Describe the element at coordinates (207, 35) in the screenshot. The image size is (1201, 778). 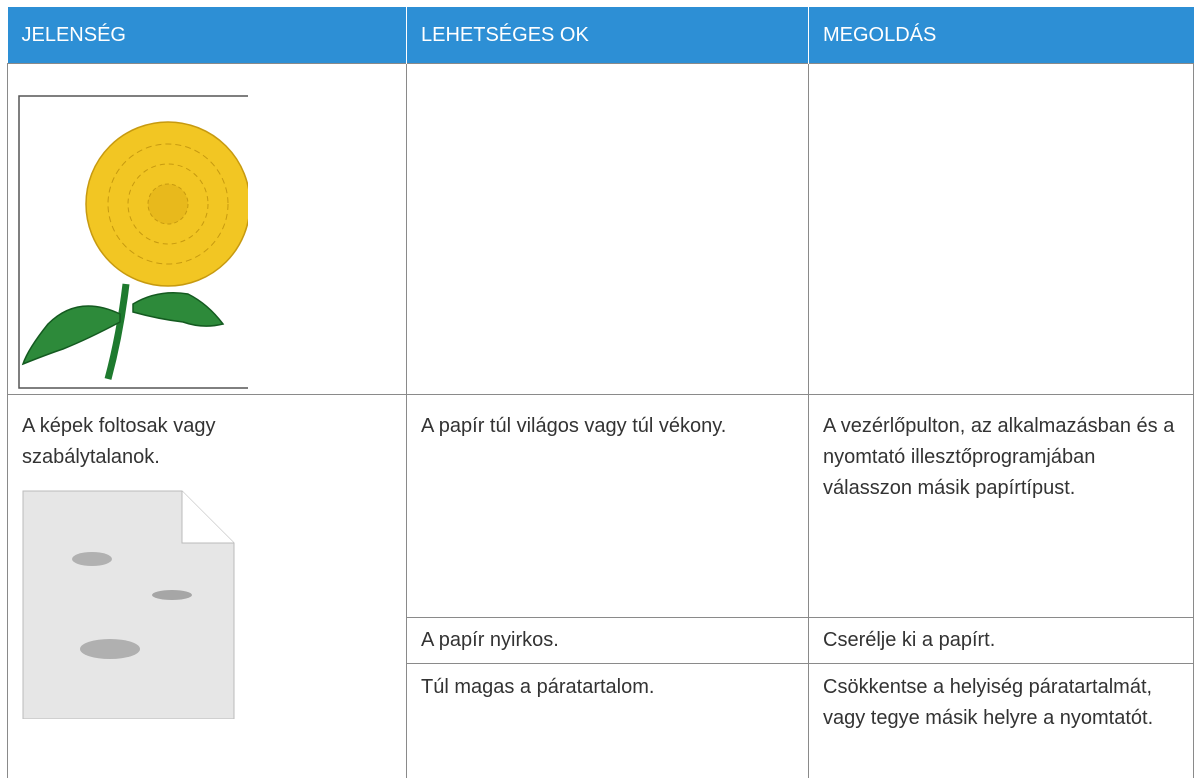
I see `header-cell: JELENSÉG` at that location.